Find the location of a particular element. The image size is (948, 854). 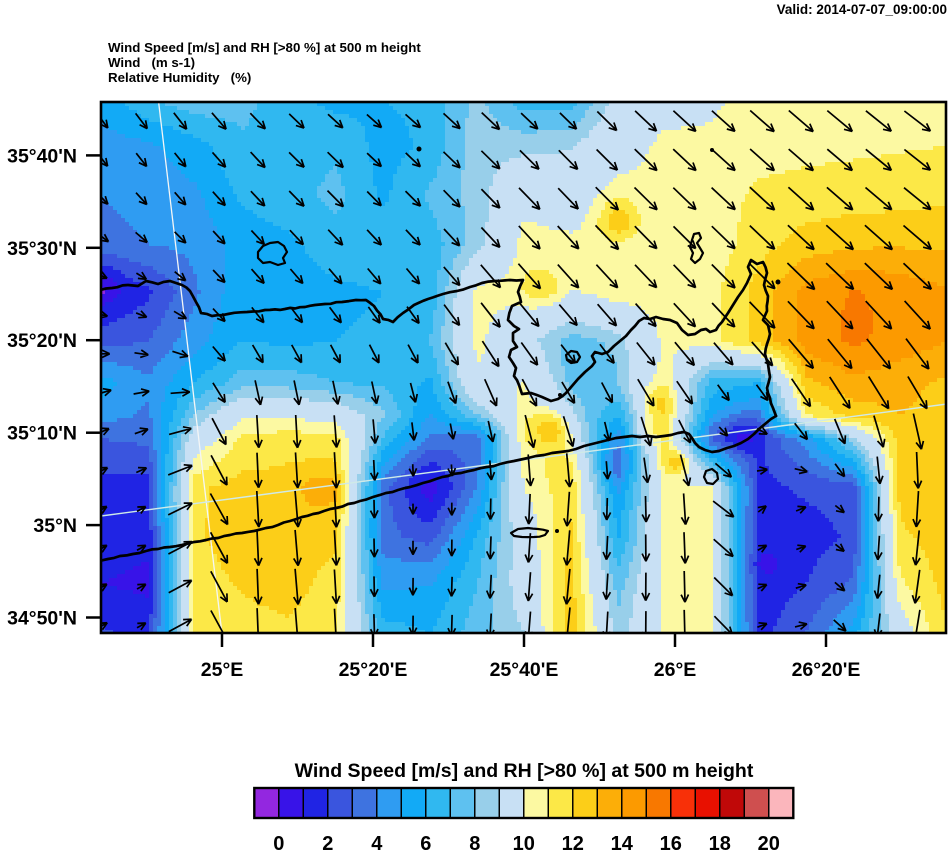

svg-text: 35°20'N is located at coordinates (42, 341).